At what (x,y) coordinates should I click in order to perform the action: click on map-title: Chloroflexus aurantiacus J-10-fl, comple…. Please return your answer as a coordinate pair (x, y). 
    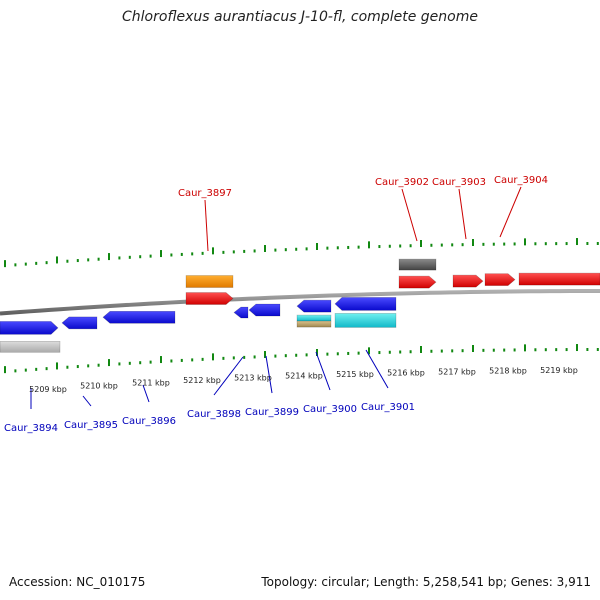
    Looking at the image, I should click on (300, 17).